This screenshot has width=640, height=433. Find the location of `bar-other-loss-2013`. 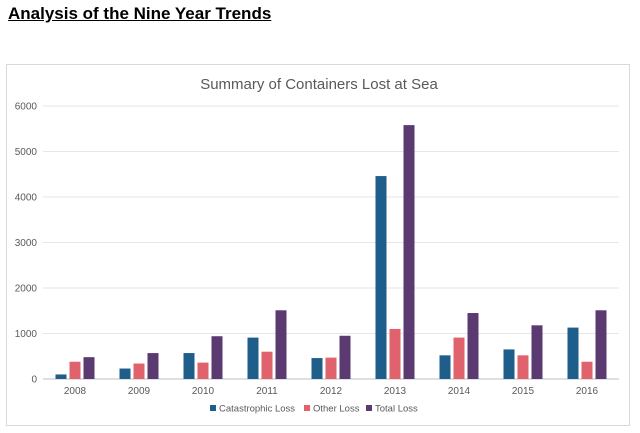

bar-other-loss-2013 is located at coordinates (395, 353).